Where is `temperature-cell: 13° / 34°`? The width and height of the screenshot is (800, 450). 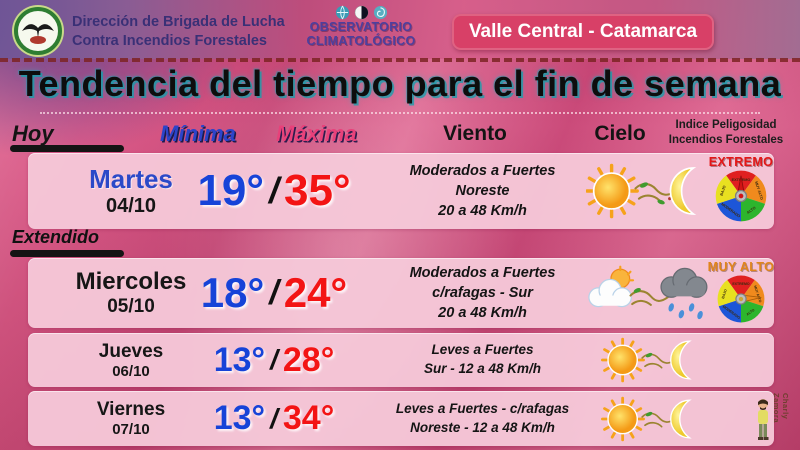 temperature-cell: 13° / 34° is located at coordinates (274, 418).